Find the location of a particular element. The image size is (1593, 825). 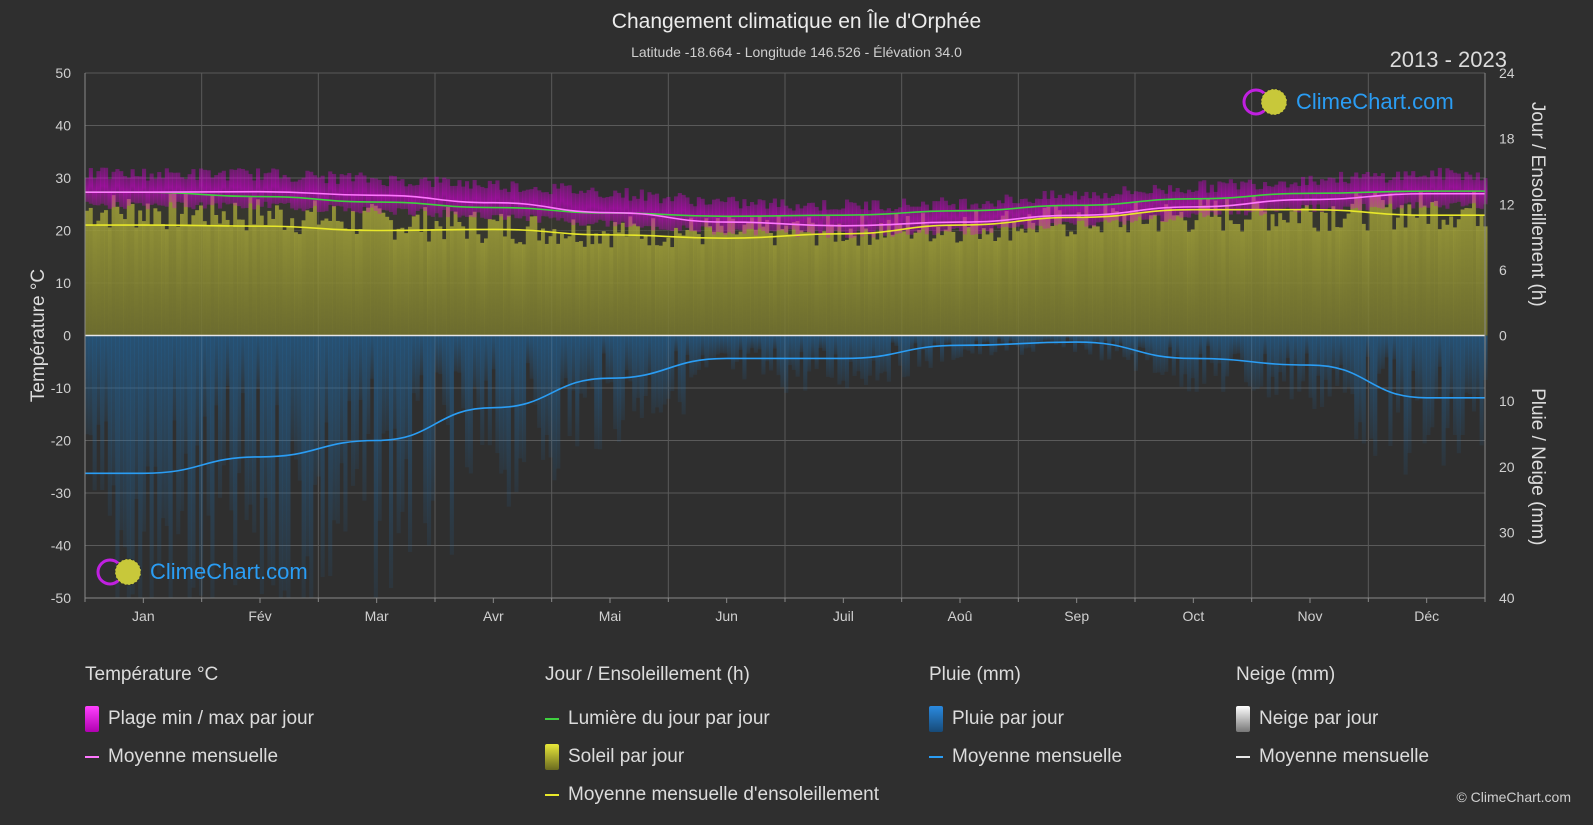

y3-tick-label: 40 is located at coordinates (1507, 598).